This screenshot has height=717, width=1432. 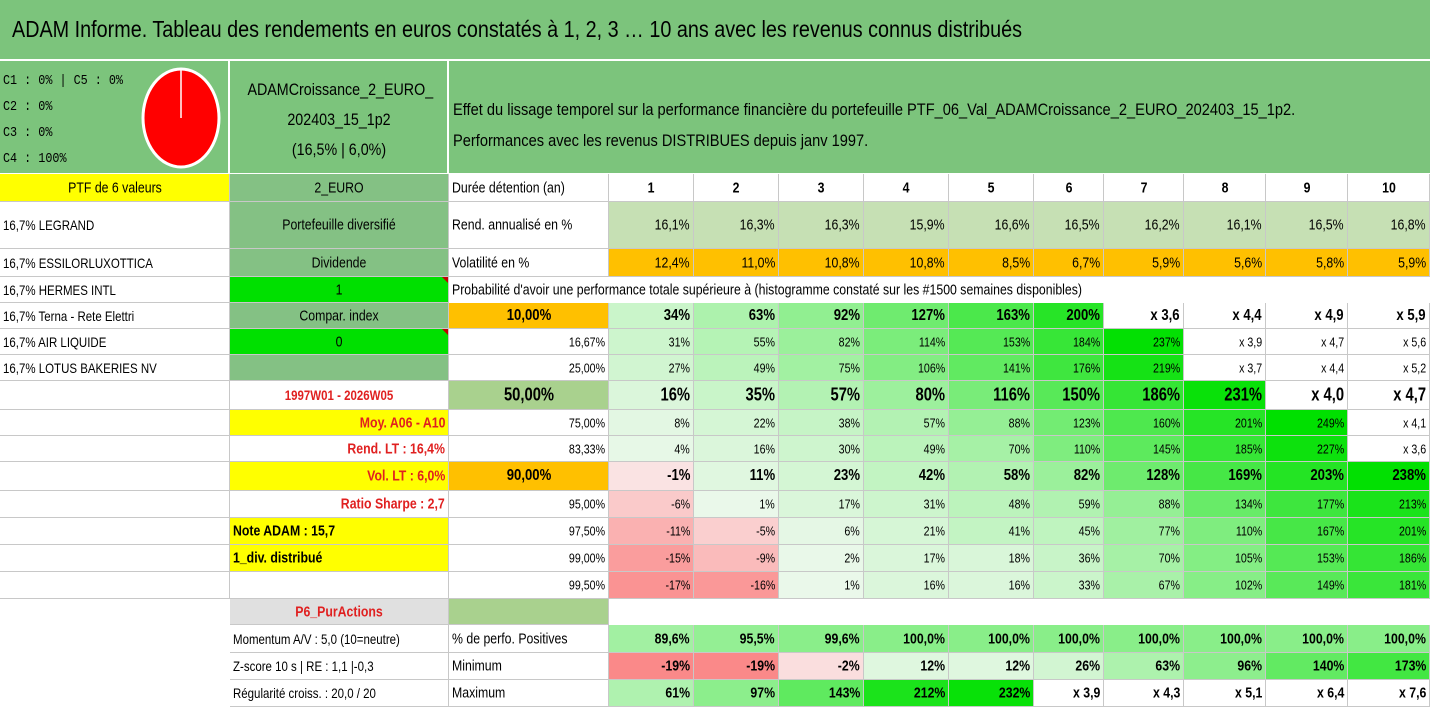 What do you see at coordinates (821, 585) in the screenshot?
I see `probability-value: 1%` at bounding box center [821, 585].